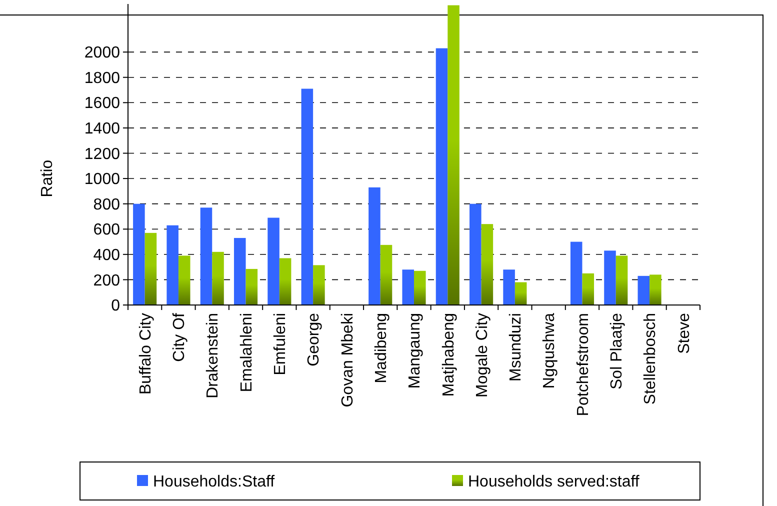 This screenshot has width=777, height=506. Describe the element at coordinates (102, 154) in the screenshot. I see `y-tick-label: 1200` at that location.